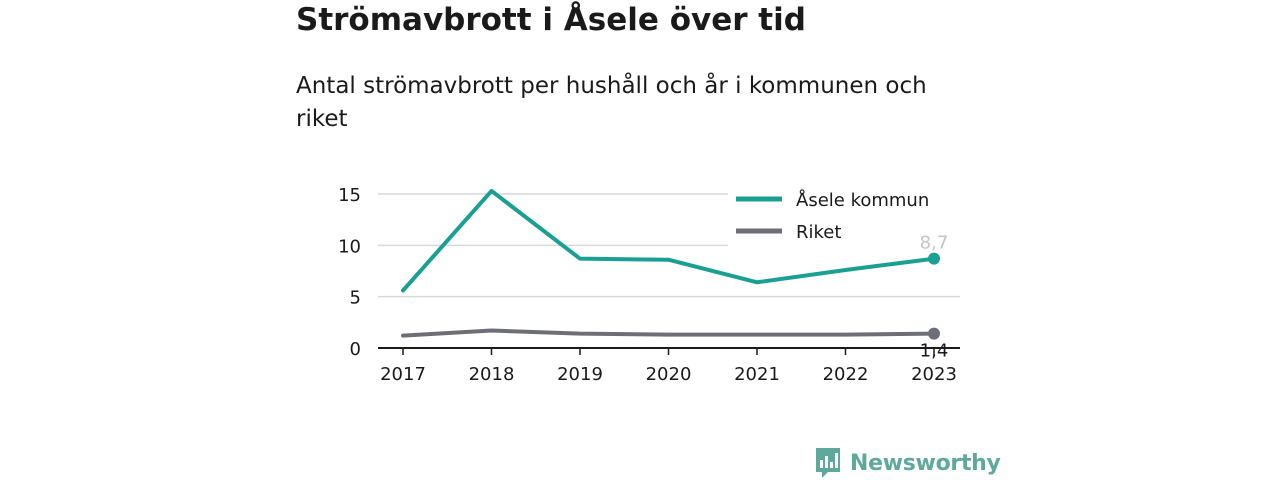 This screenshot has height=480, width=1280. What do you see at coordinates (669, 374) in the screenshot?
I see `x-tick-label: 2020` at bounding box center [669, 374].